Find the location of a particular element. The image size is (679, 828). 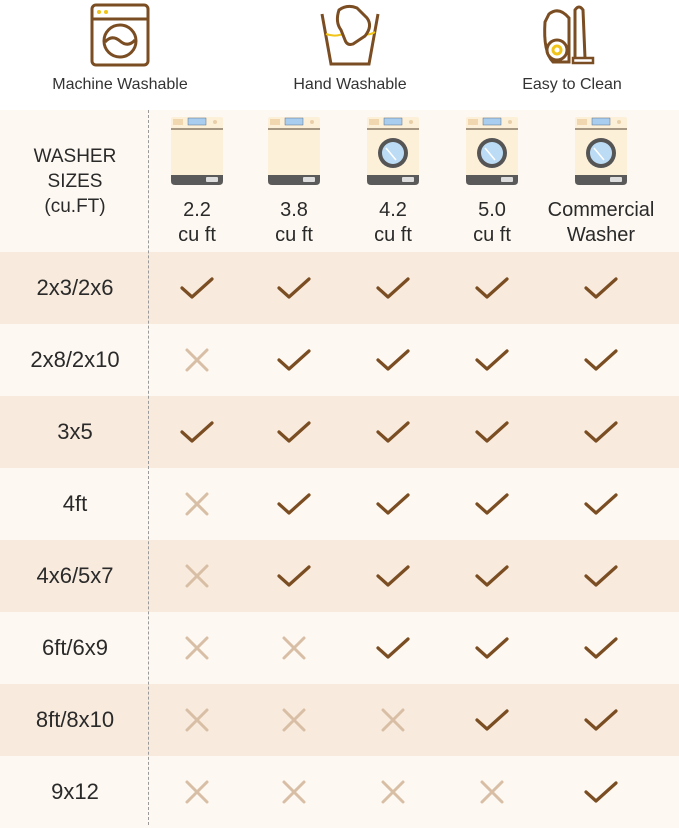

rug-size-label: 4ft is located at coordinates (75, 503).